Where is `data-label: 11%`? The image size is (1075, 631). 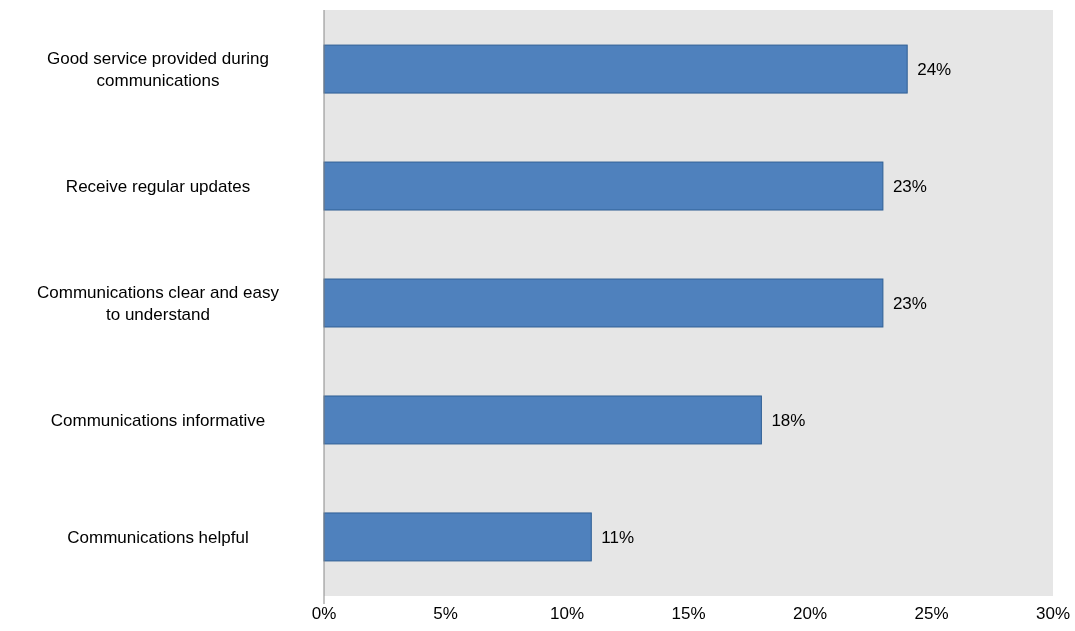 data-label: 11% is located at coordinates (618, 537).